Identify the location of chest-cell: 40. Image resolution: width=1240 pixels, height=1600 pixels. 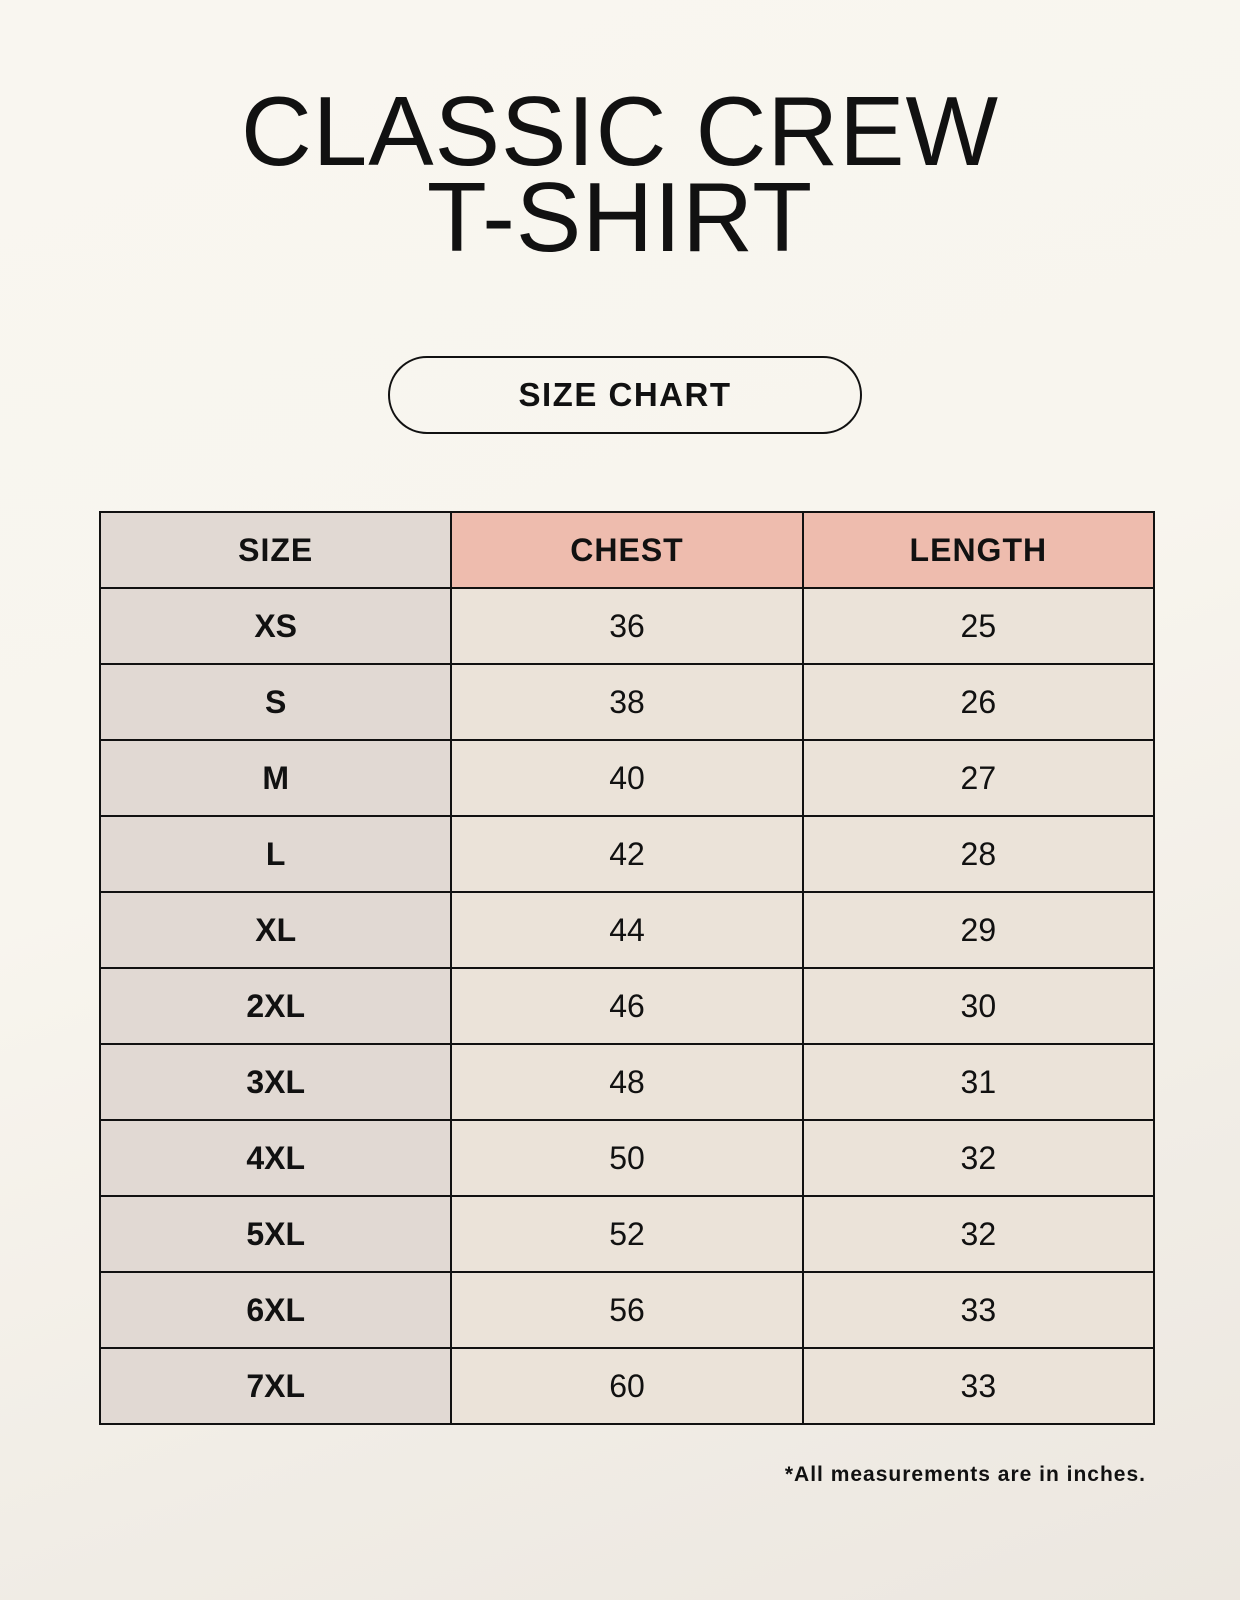
(627, 778).